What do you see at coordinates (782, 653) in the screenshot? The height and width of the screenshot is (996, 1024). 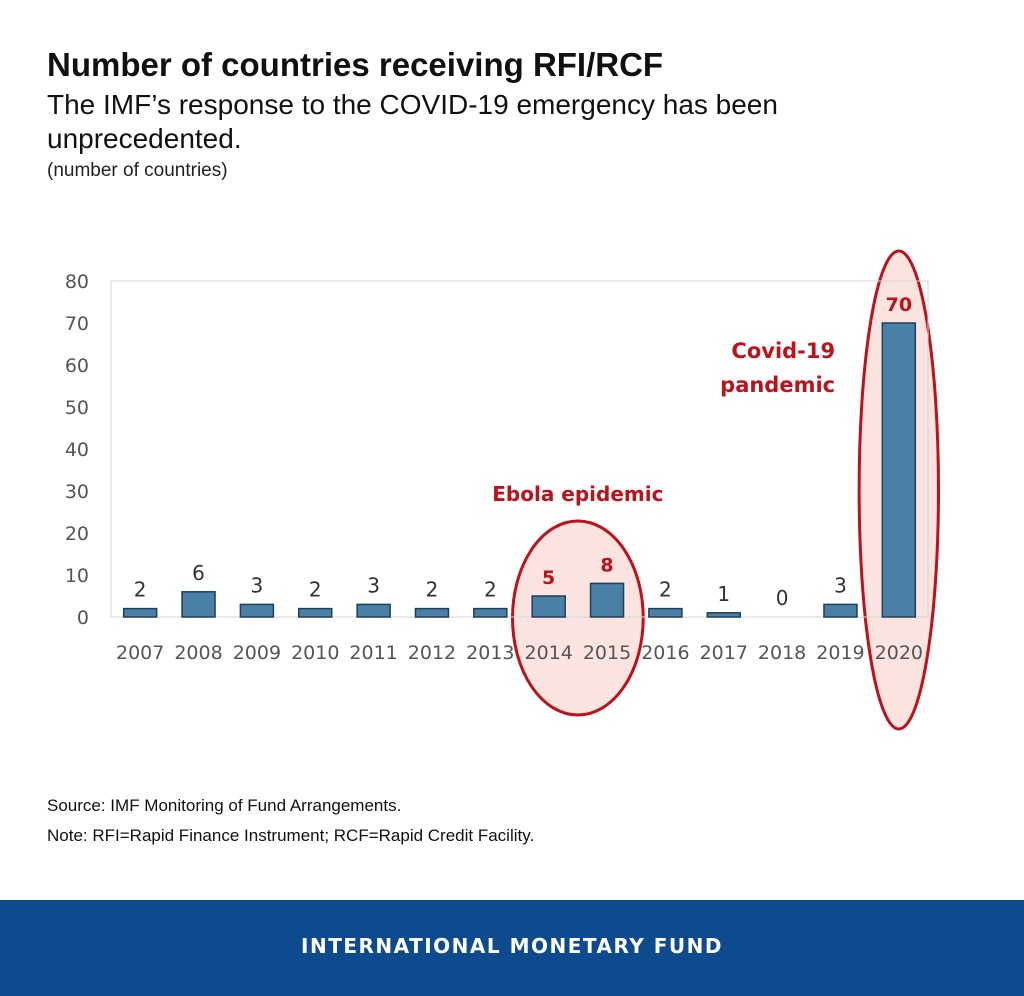 I see `x-tick-label: 2018` at bounding box center [782, 653].